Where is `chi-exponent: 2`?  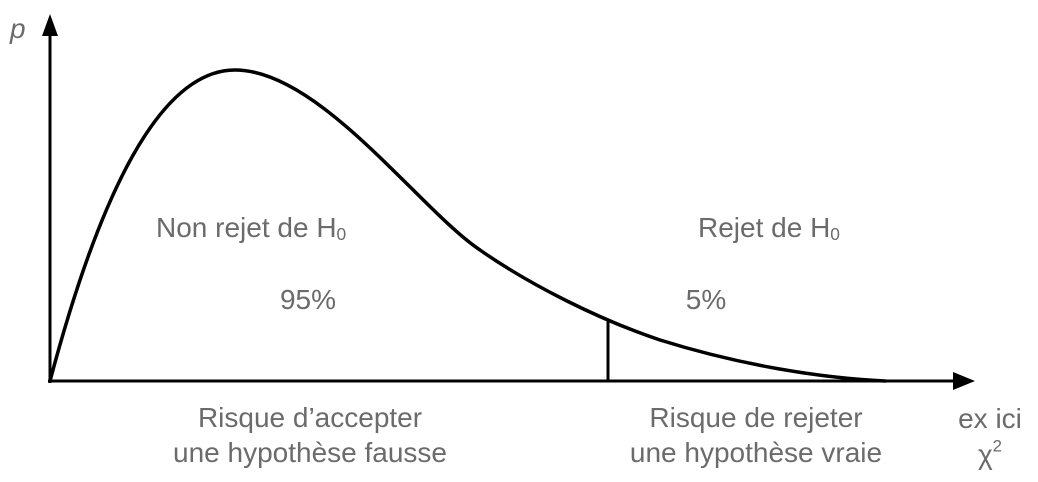
chi-exponent: 2 is located at coordinates (997, 446).